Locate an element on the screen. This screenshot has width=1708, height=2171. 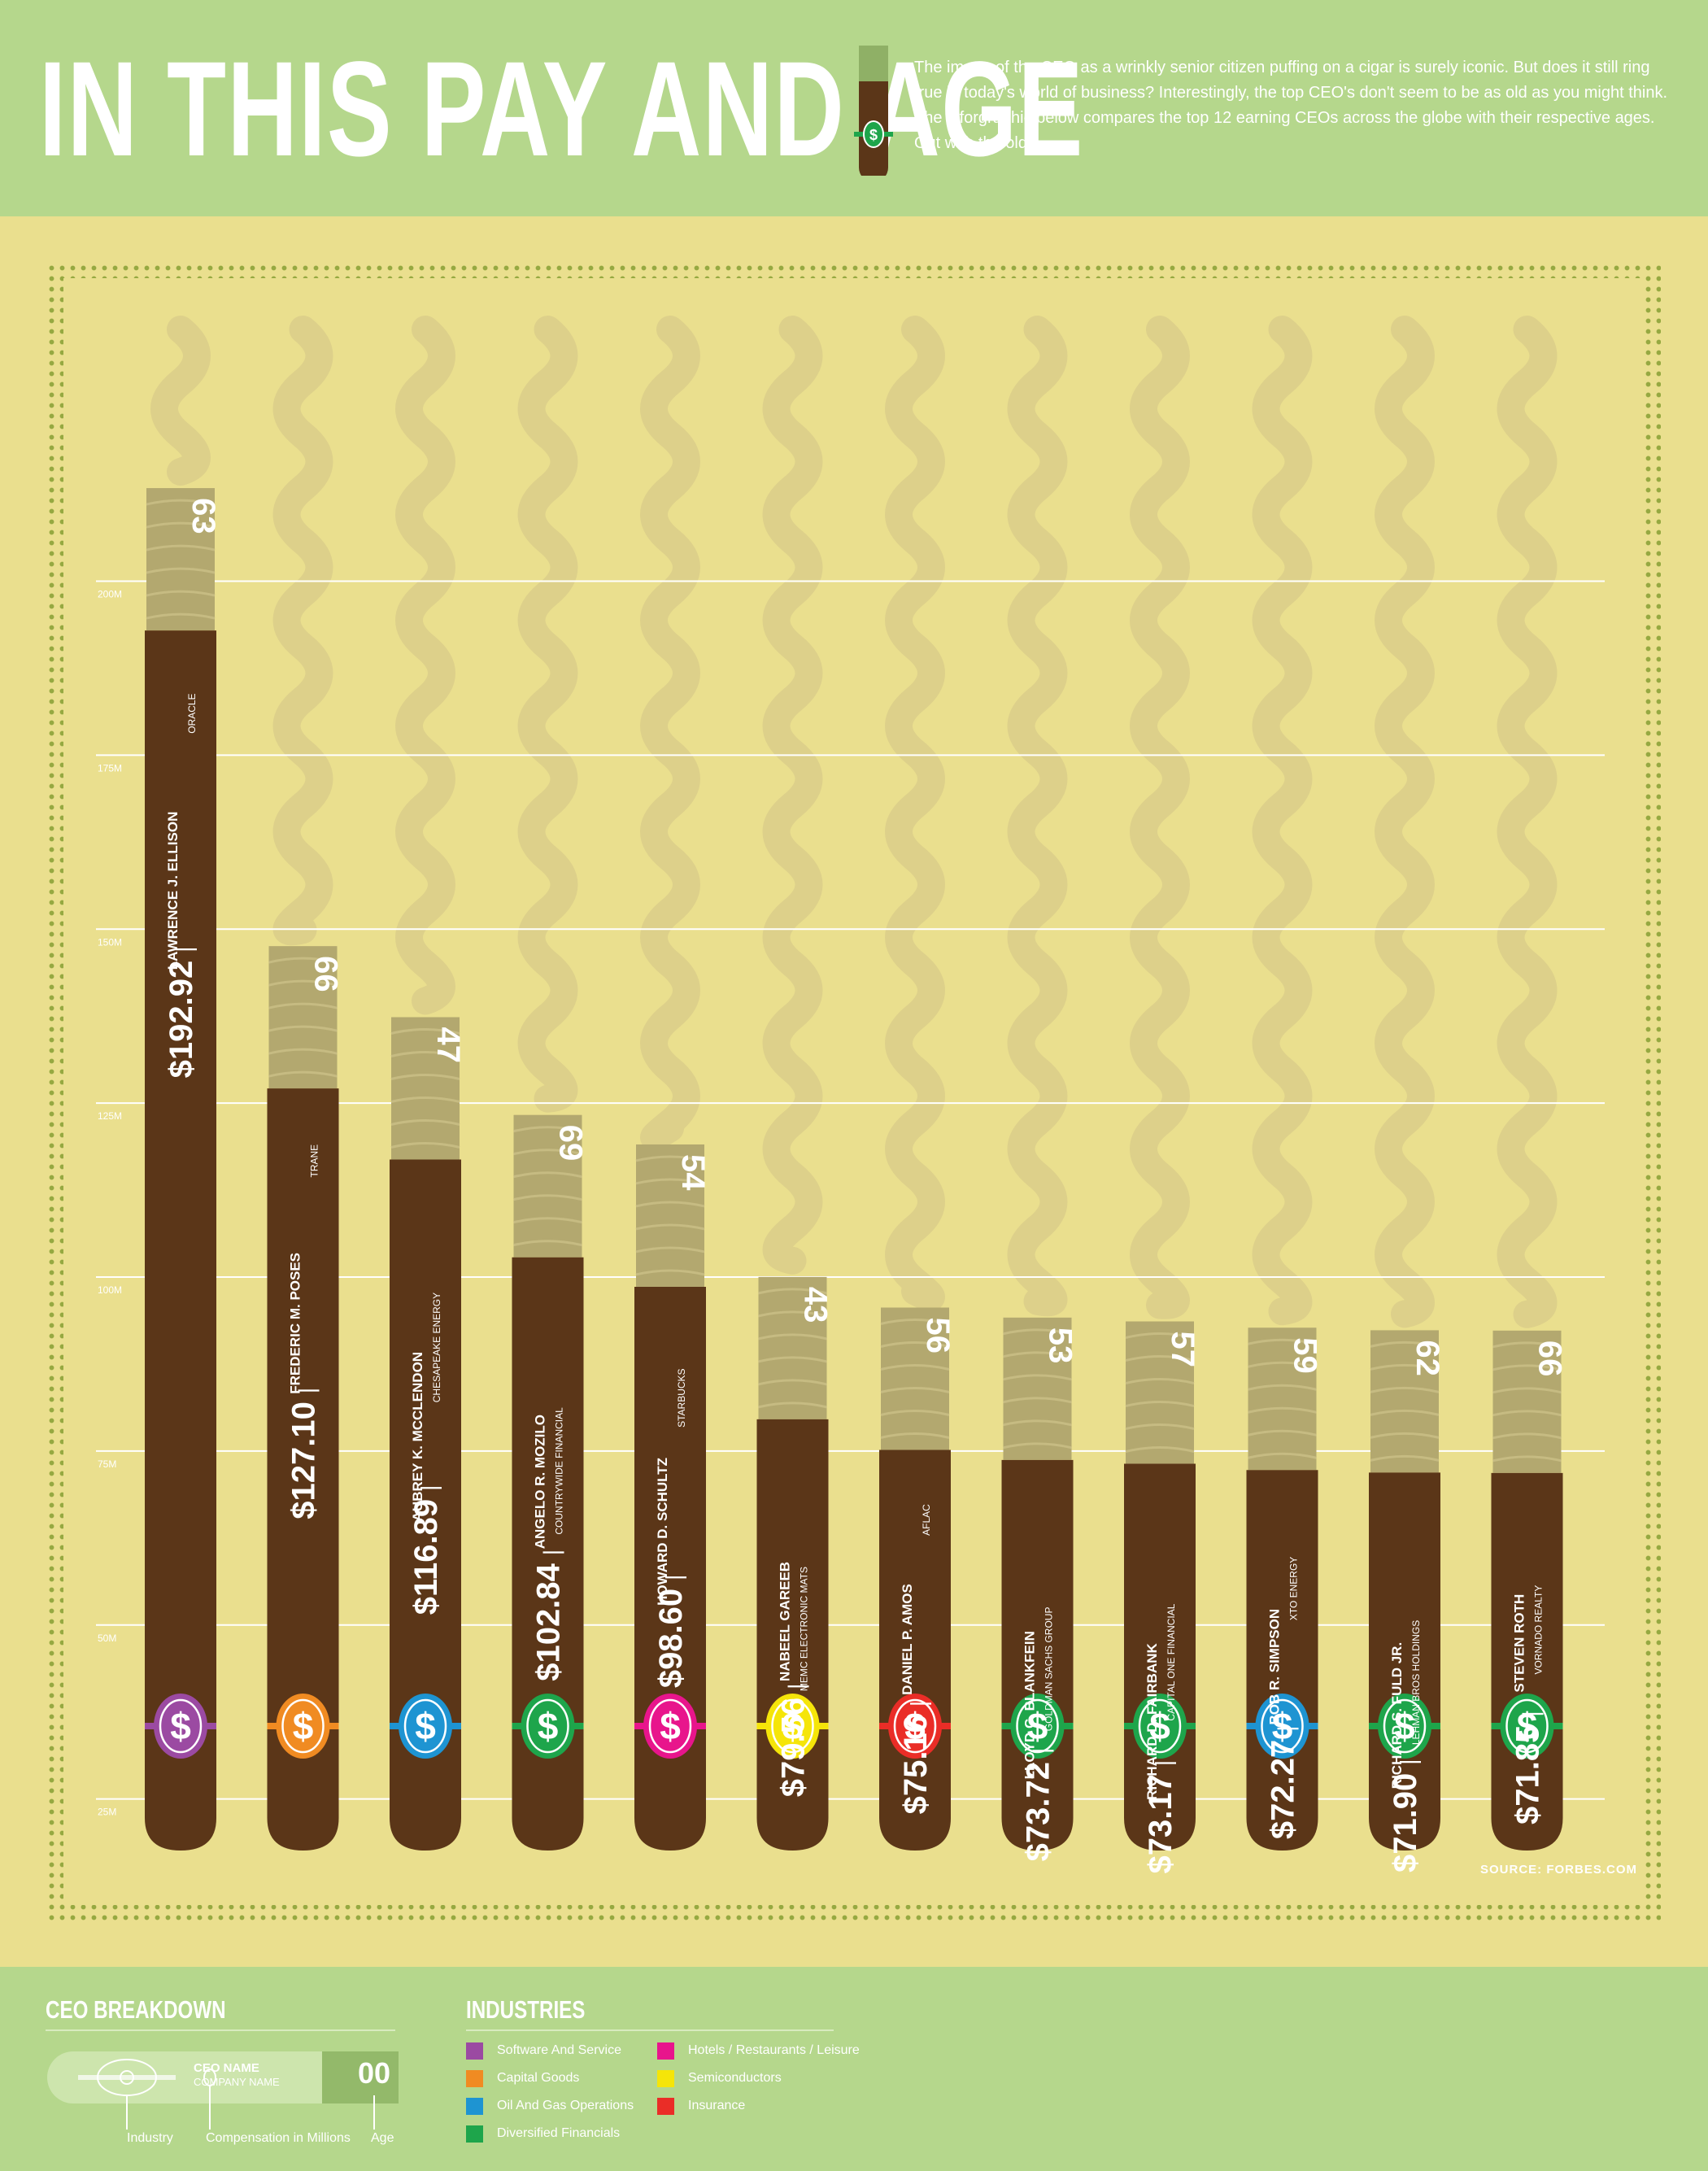
legend-label: Diversified Financials is located at coordinates (559, 2133).